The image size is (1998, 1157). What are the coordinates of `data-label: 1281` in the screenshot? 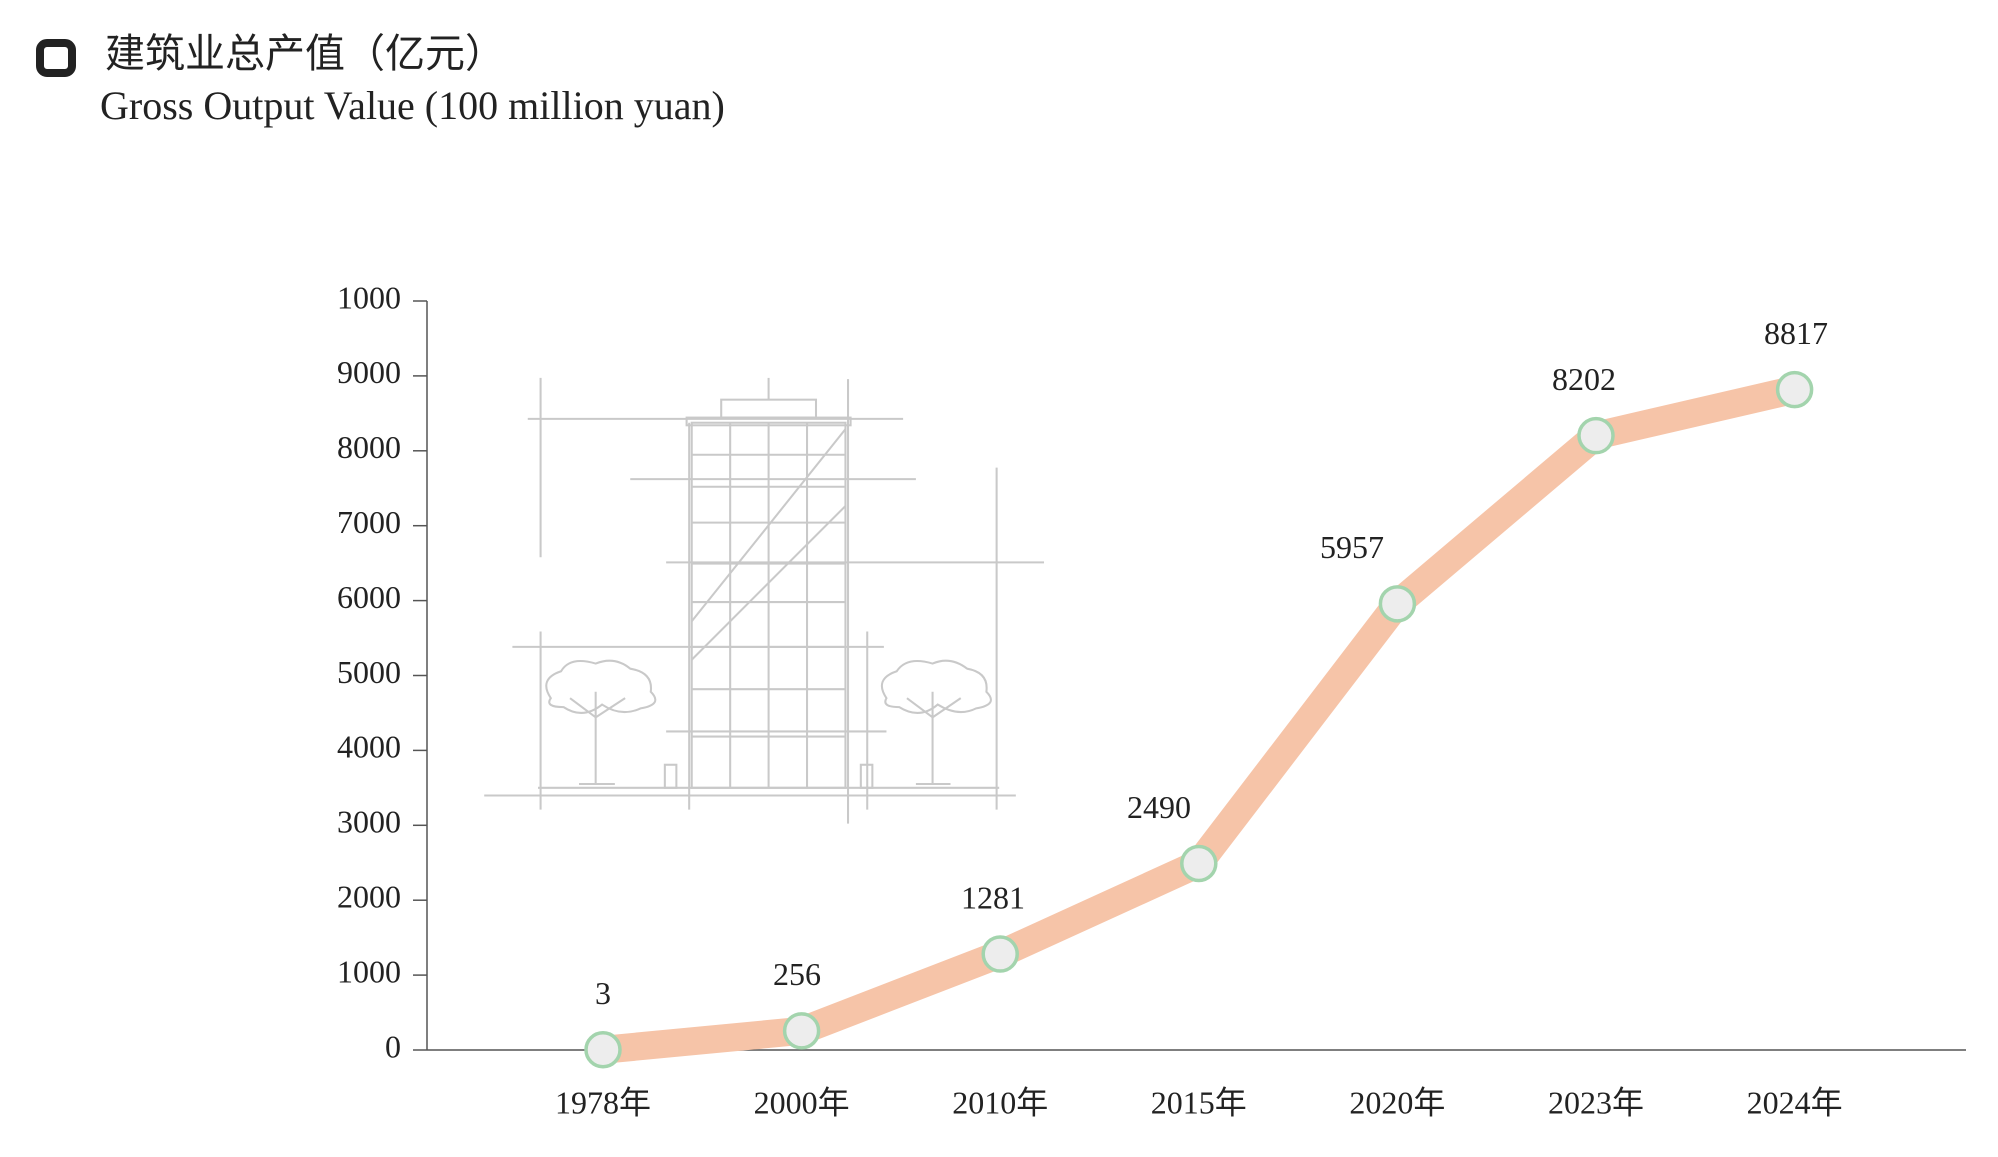 It's located at (993, 897).